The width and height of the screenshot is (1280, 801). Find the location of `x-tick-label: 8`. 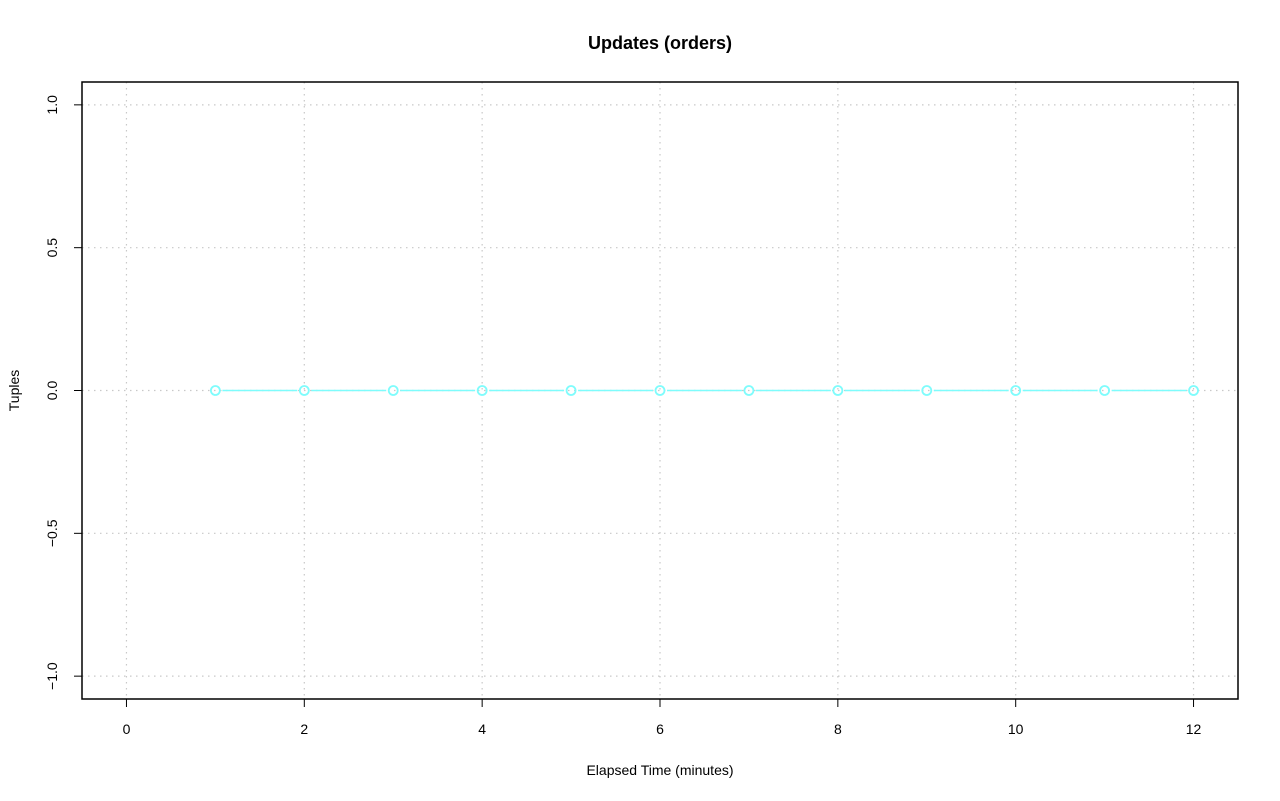

x-tick-label: 8 is located at coordinates (838, 729).